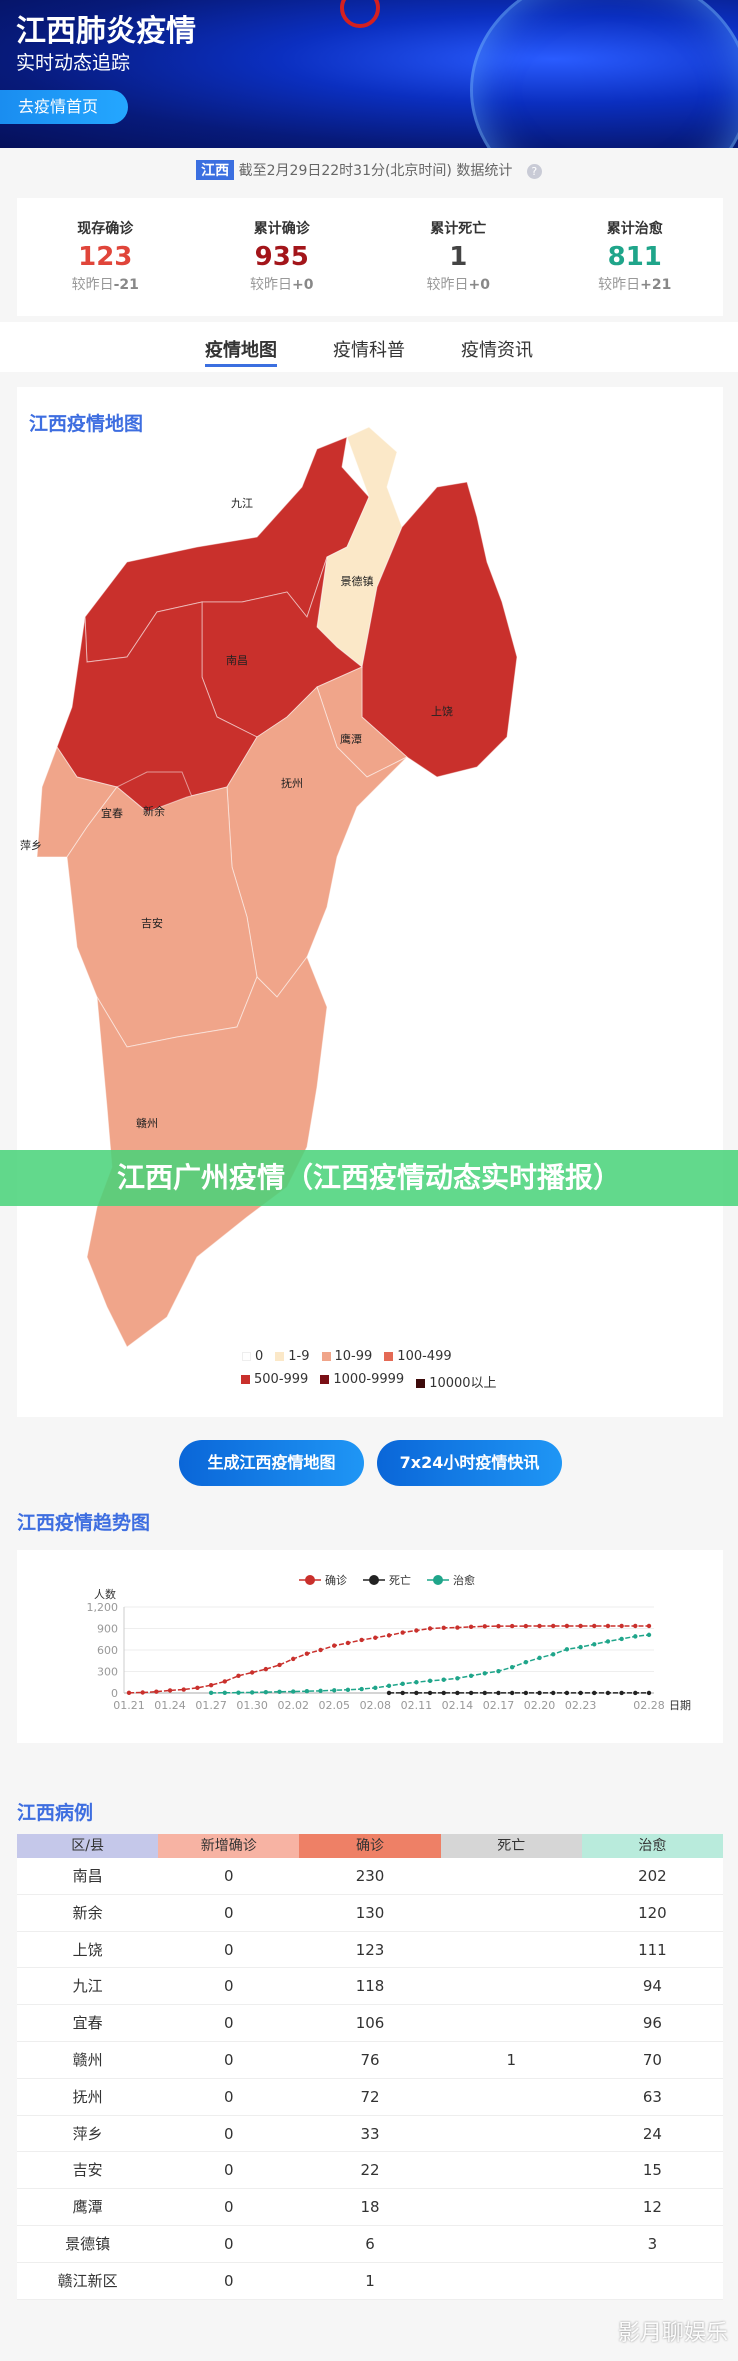  I want to click on legend-item: 100-499, so click(418, 1356).